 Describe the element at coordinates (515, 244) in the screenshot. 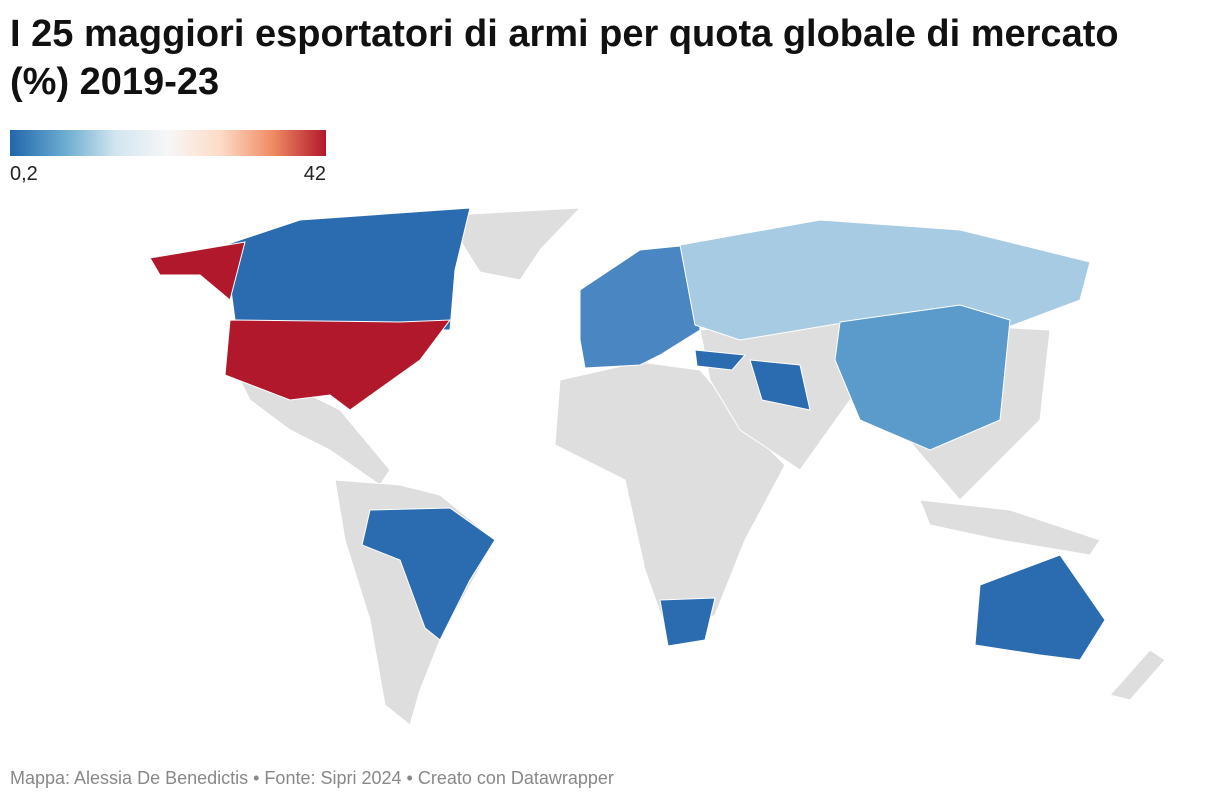

I see `greenland` at that location.